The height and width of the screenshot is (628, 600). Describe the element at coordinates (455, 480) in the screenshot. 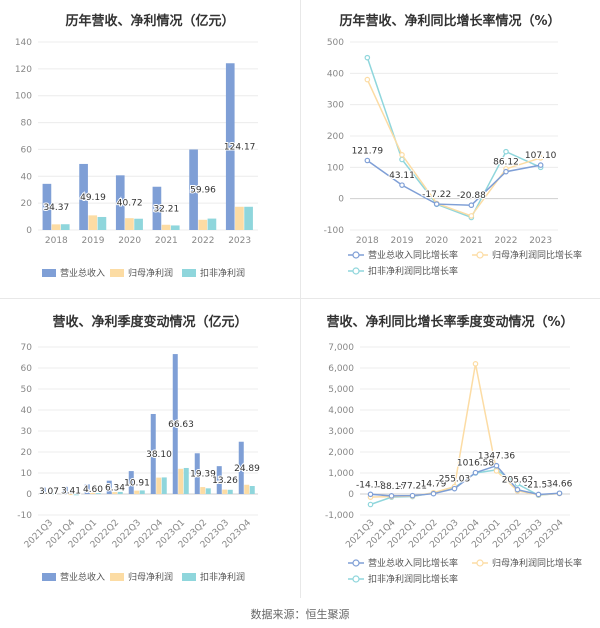

I see `data-label: 255.03` at that location.